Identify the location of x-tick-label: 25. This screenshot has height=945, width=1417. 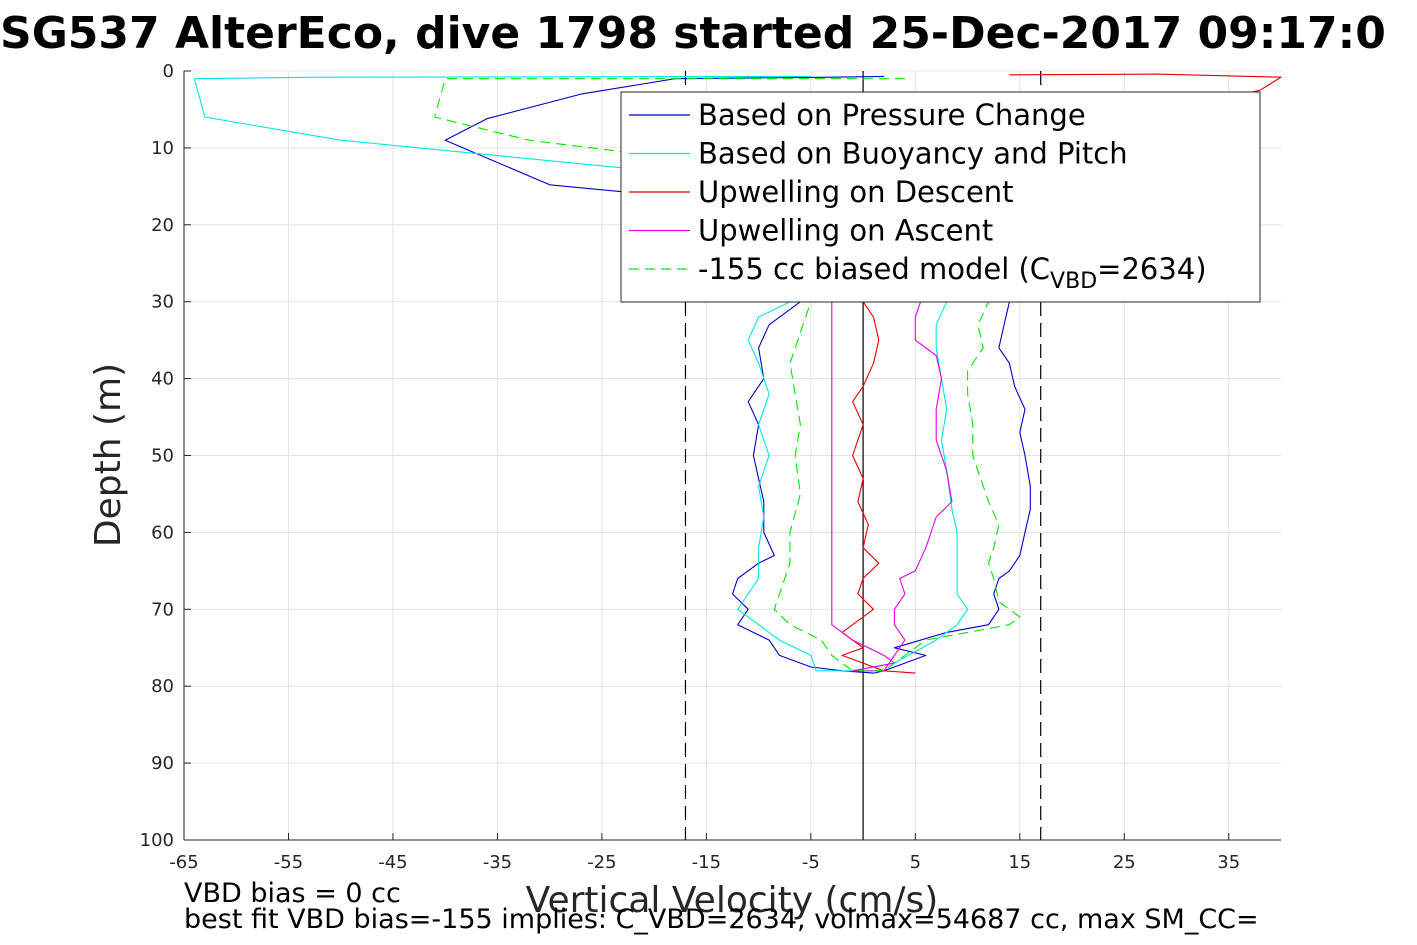
(1124, 862).